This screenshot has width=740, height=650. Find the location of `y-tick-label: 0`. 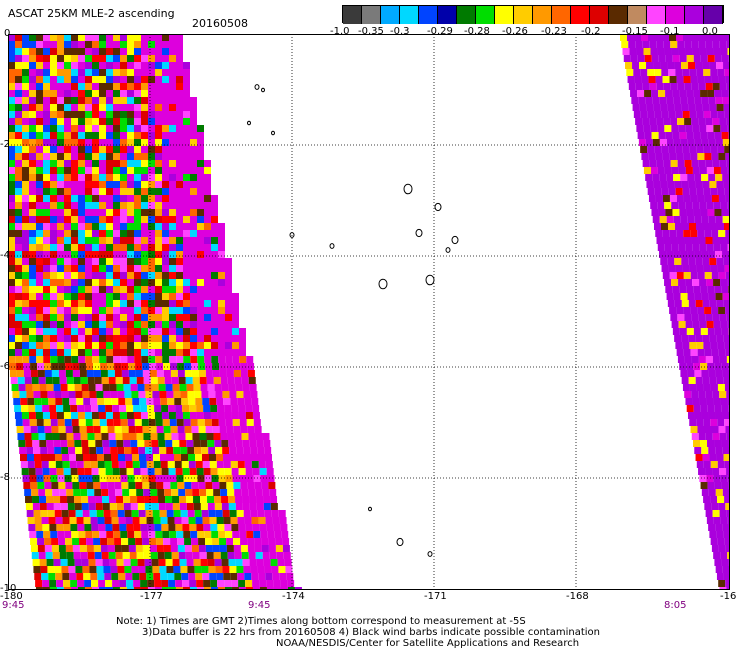

y-tick-label: 0 is located at coordinates (7, 33).